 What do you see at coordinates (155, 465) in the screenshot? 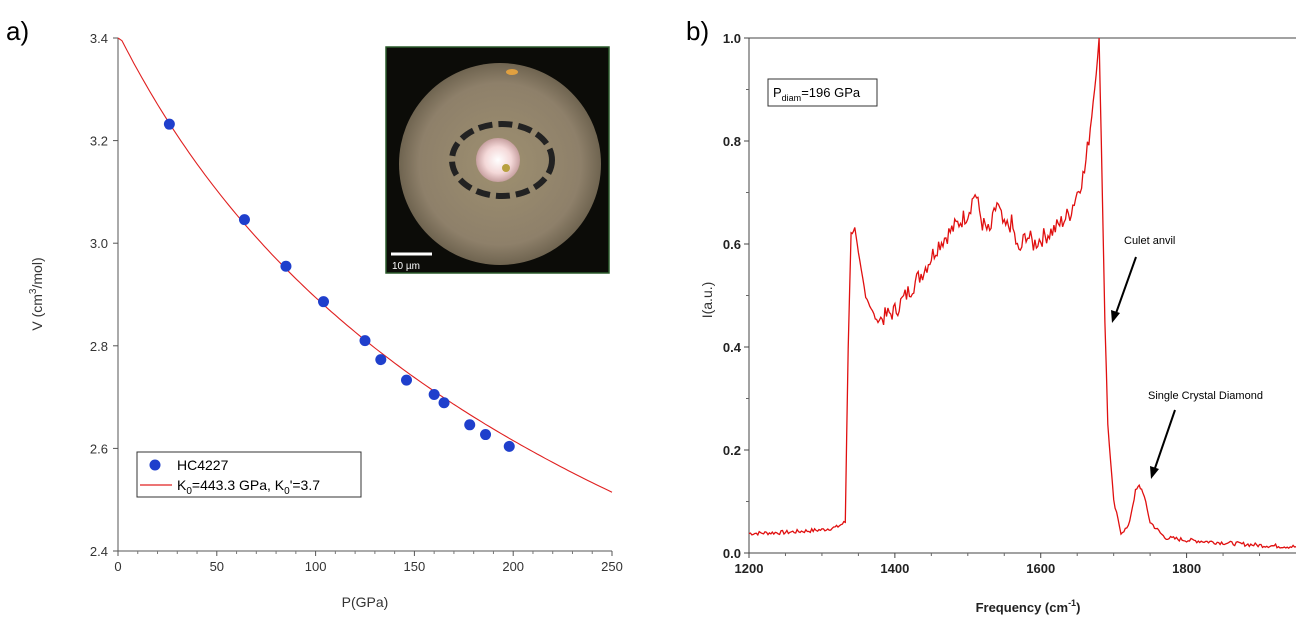
I see `legend-marker-points` at bounding box center [155, 465].